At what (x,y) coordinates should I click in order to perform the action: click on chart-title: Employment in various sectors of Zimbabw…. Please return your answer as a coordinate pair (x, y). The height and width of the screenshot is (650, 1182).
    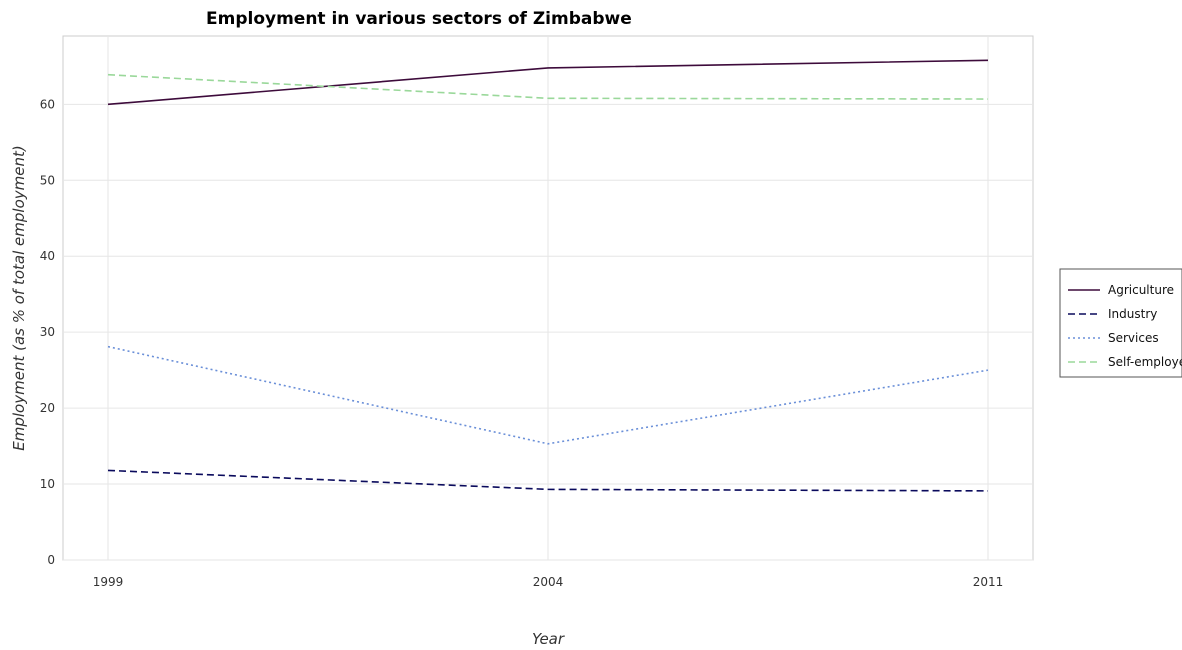
    Looking at the image, I should click on (419, 19).